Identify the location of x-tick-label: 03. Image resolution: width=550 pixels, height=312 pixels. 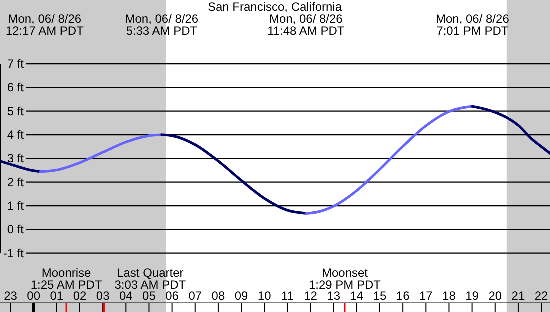
(103, 296).